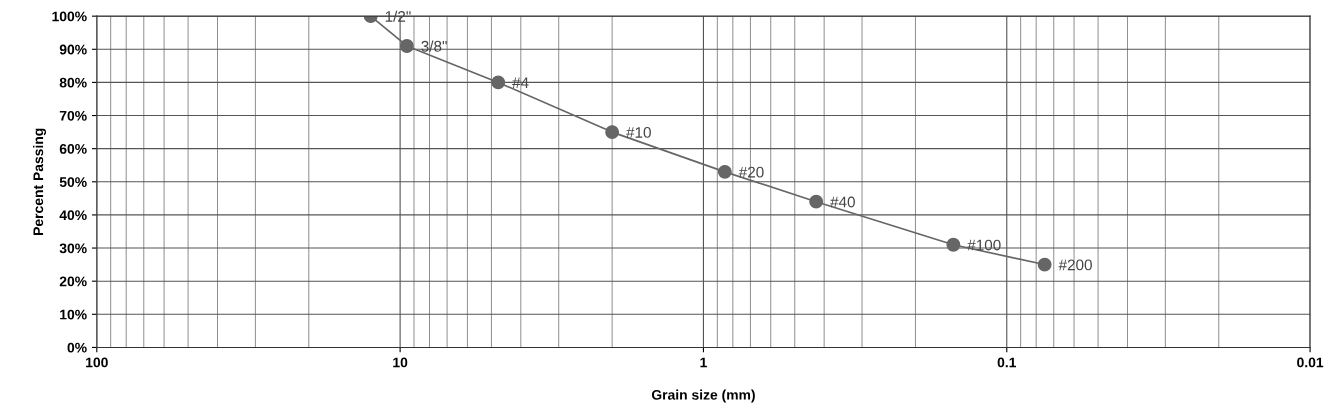 This screenshot has height=404, width=1326. Describe the element at coordinates (1007, 362) in the screenshot. I see `x-tick-label: 0.1` at that location.